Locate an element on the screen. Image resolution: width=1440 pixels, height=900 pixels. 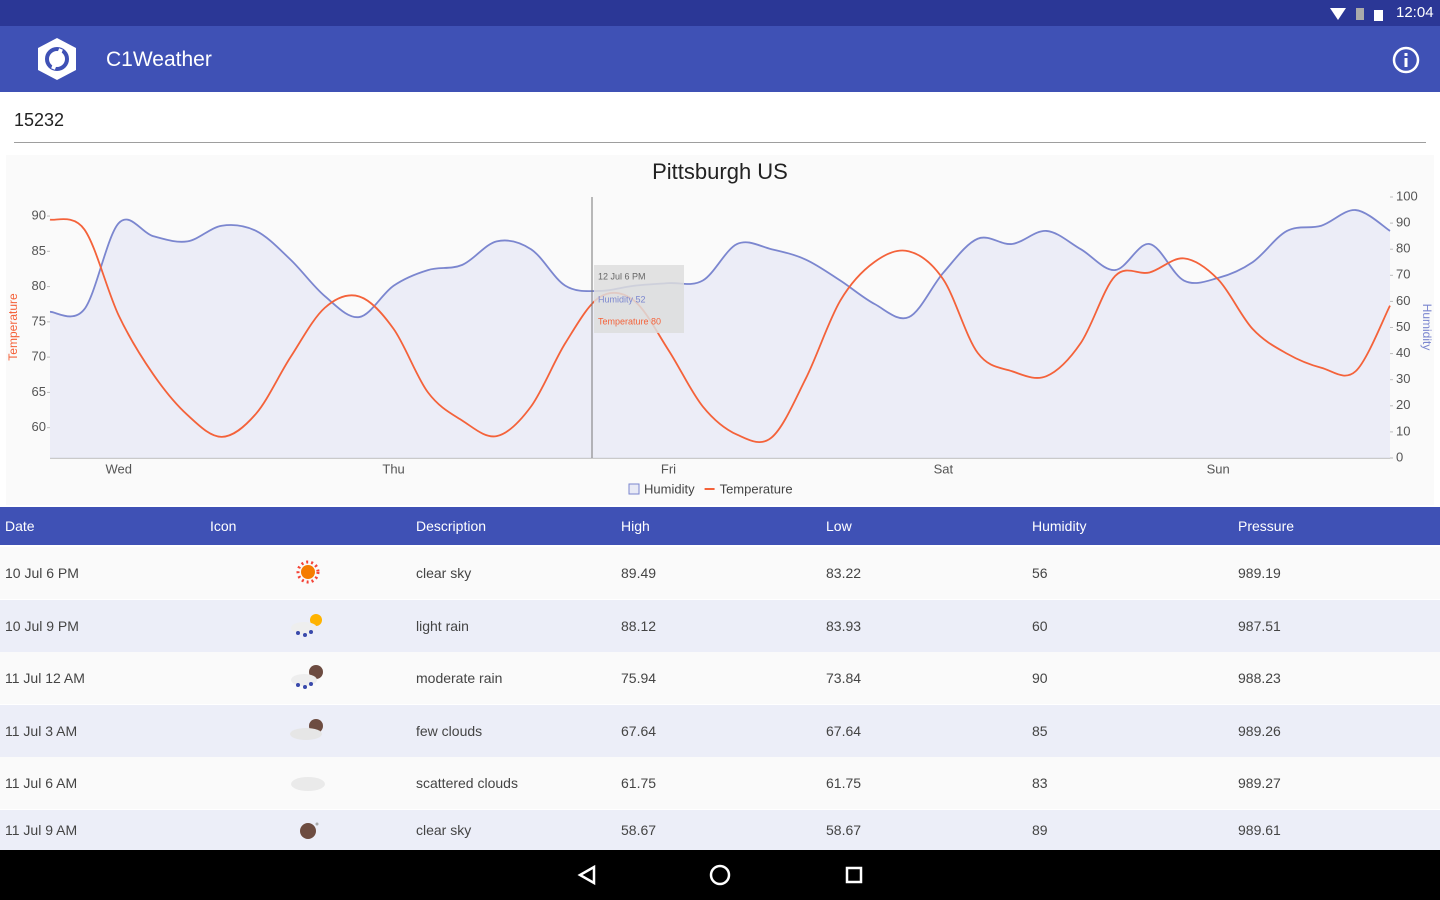
table-cell: 75.94 is located at coordinates (639, 678).